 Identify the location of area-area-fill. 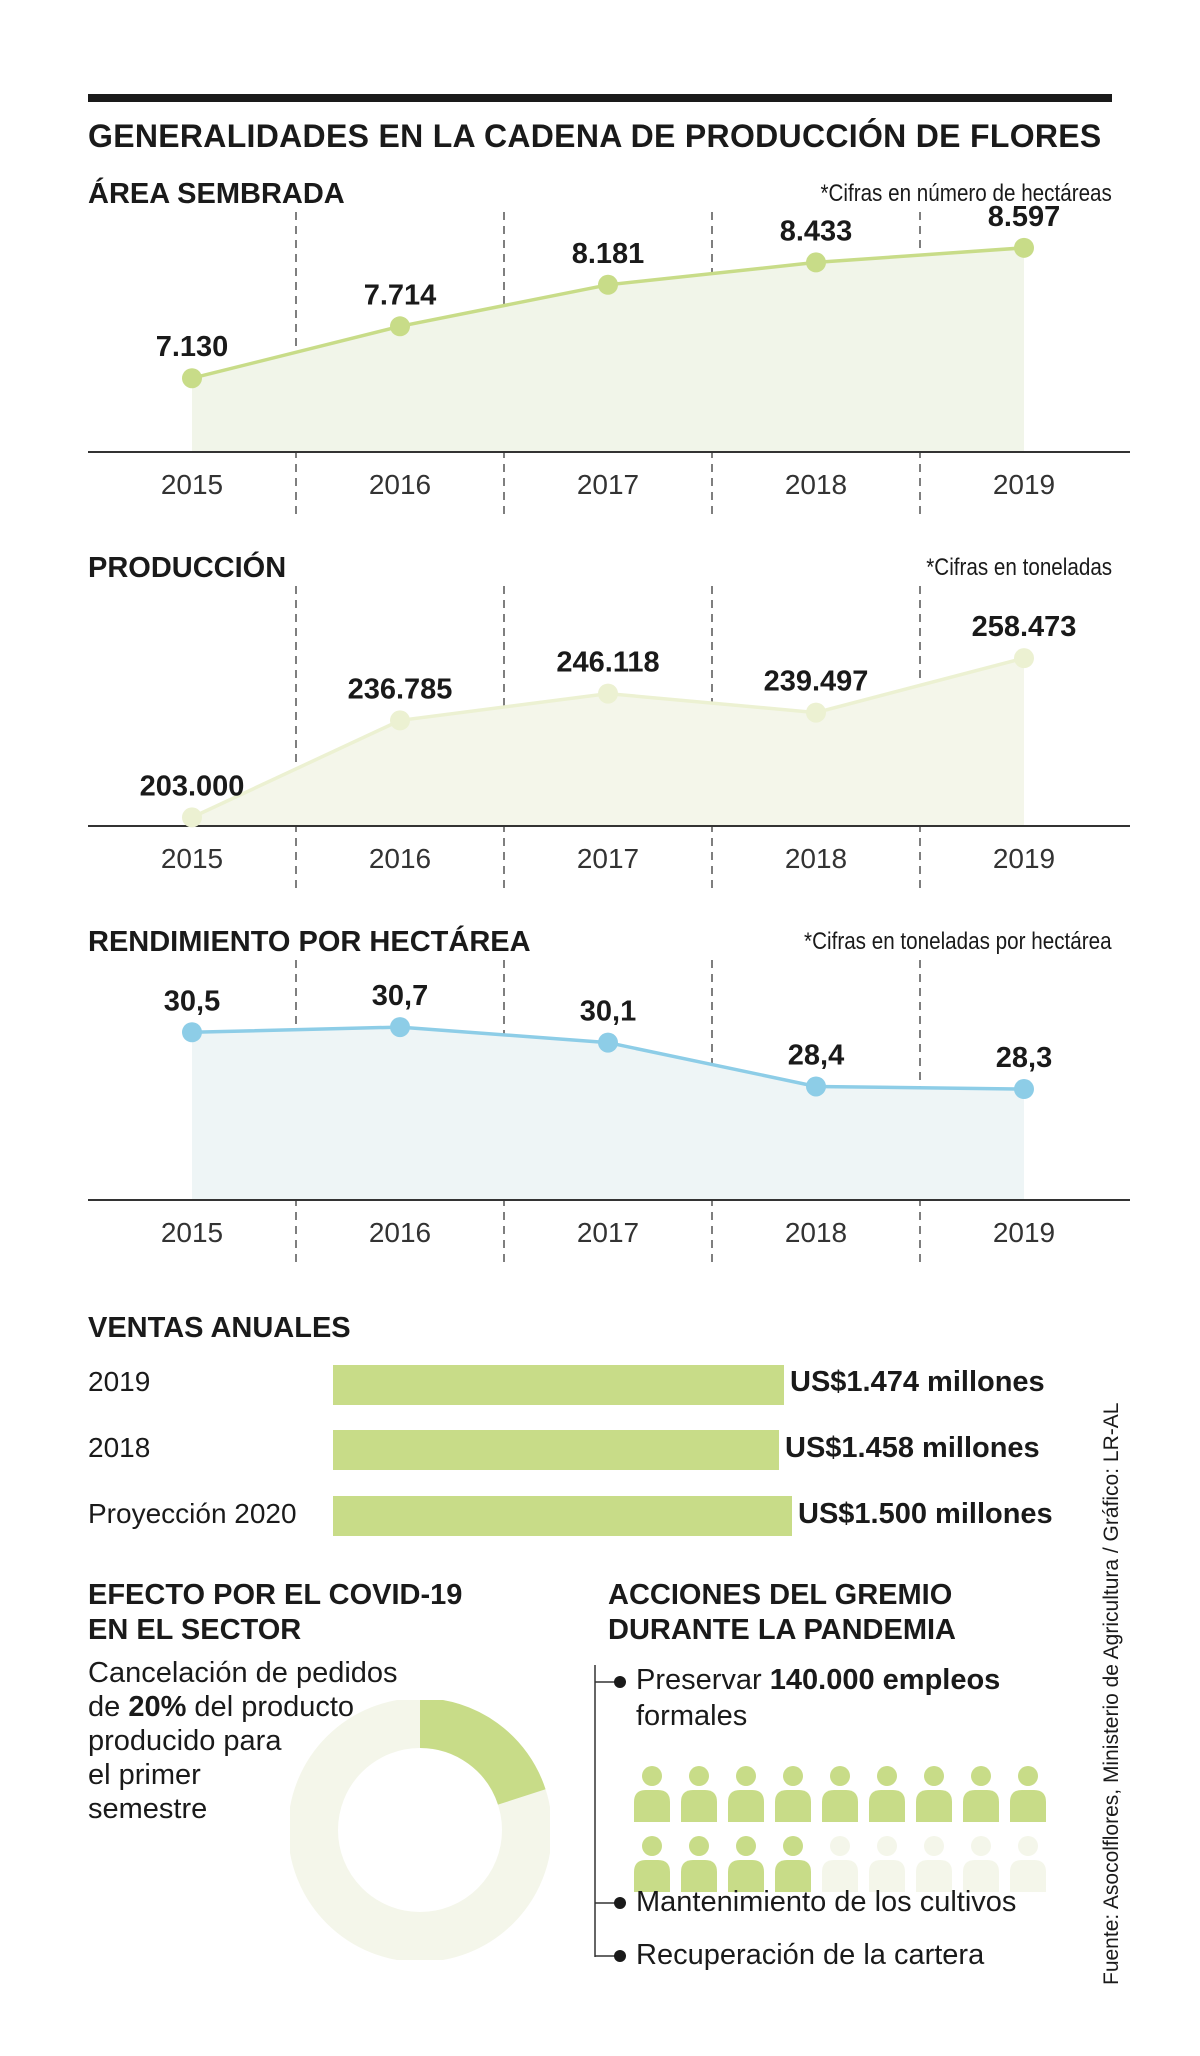
(608, 349).